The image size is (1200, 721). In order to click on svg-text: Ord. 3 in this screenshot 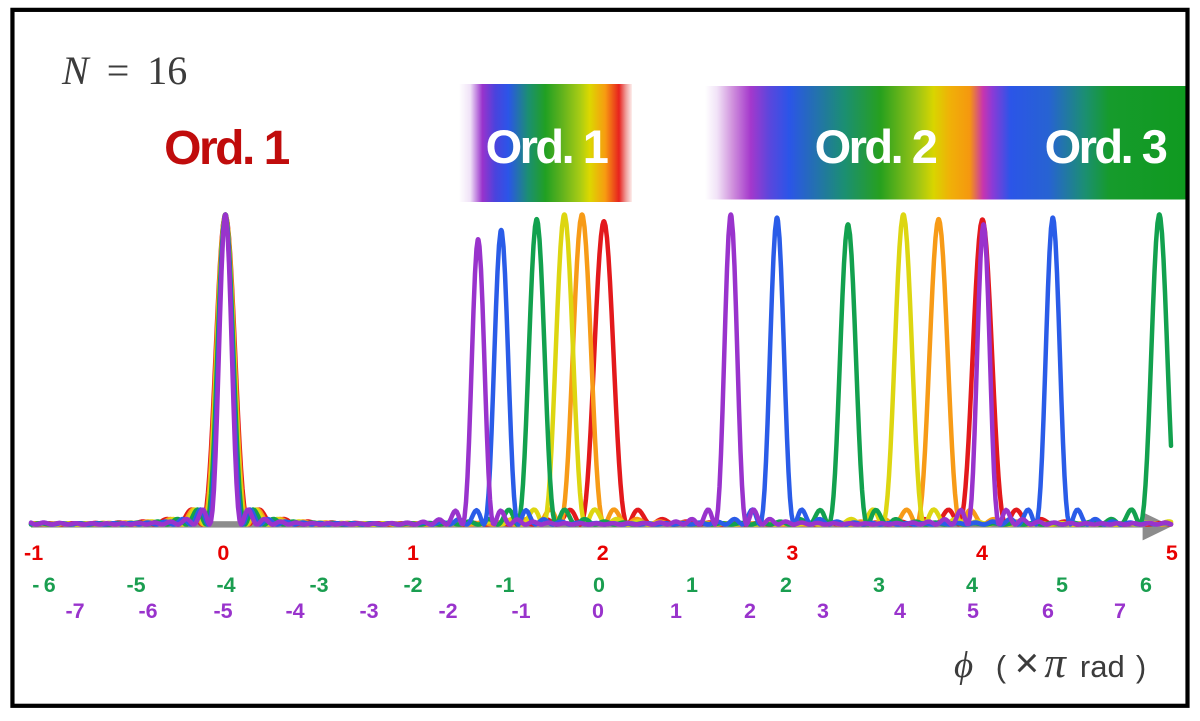, I will do `click(1106, 146)`.